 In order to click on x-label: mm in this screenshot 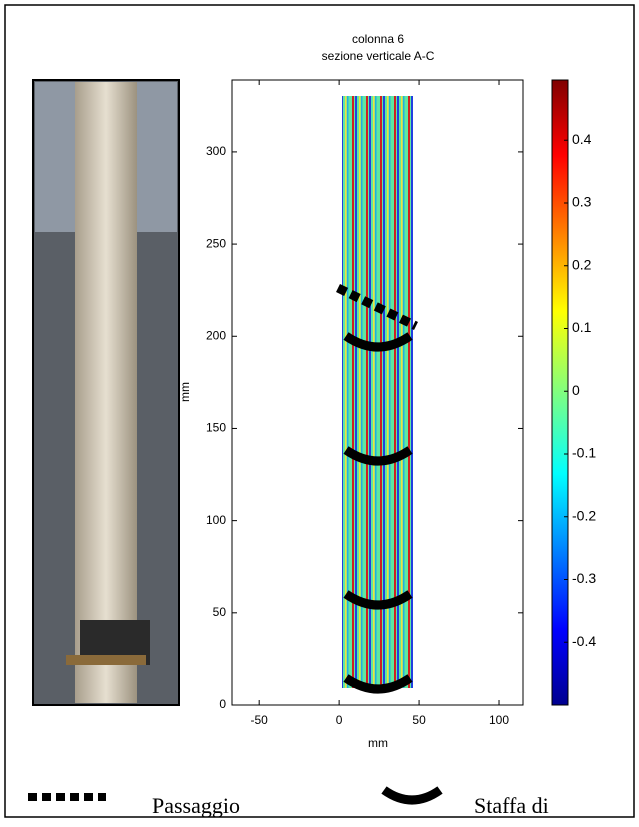, I will do `click(378, 743)`.